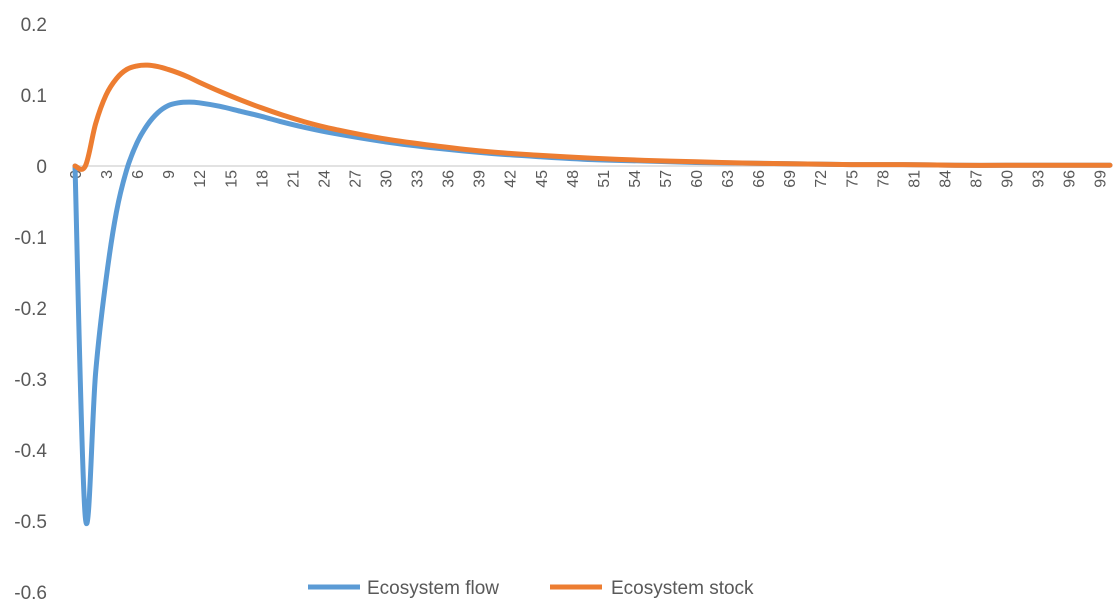  Describe the element at coordinates (883, 179) in the screenshot. I see `x-tick-label: 78` at that location.